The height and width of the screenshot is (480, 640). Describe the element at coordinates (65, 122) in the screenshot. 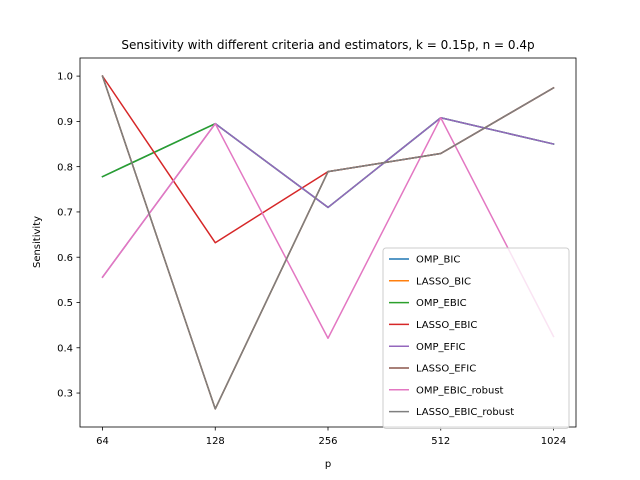

I see `y-tick-label: 0.9` at that location.